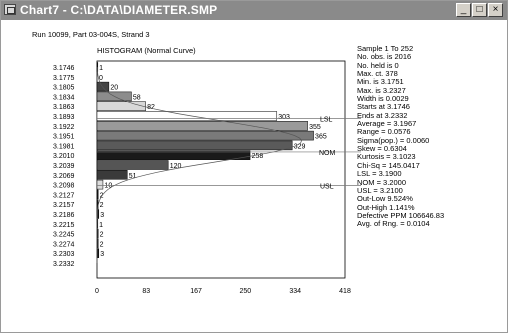 The height and width of the screenshot is (334, 508). I want to click on y-tick-label: 3.2098, so click(64, 186).